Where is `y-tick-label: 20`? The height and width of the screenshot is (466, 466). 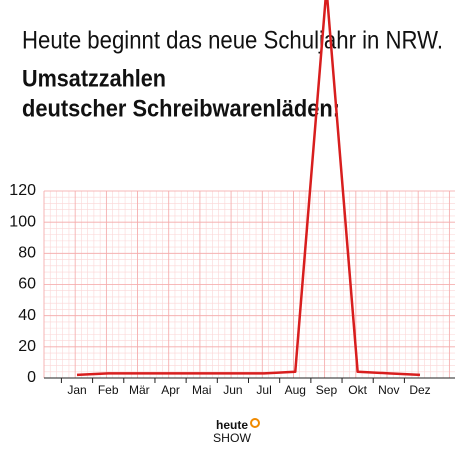 y-tick-label: 20 is located at coordinates (27, 346).